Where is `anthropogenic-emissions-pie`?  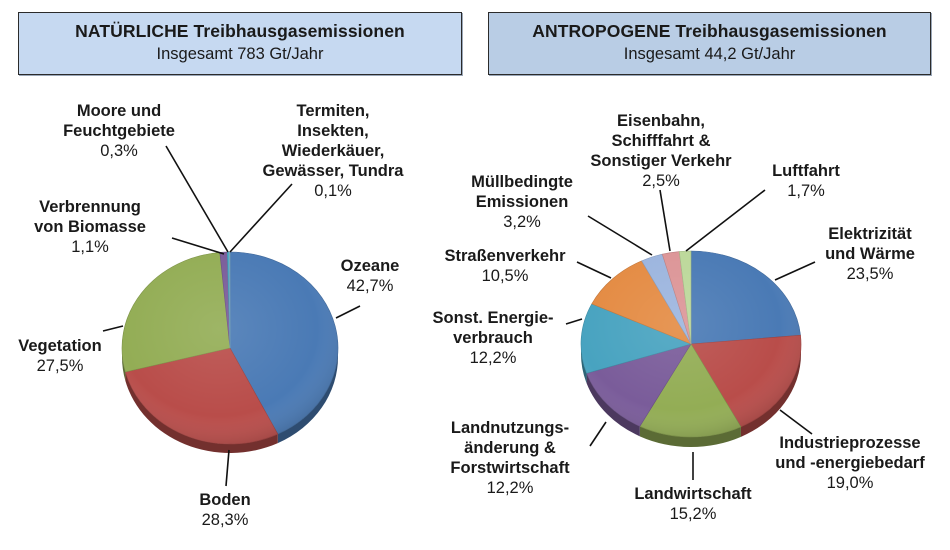 anthropogenic-emissions-pie is located at coordinates (691, 348).